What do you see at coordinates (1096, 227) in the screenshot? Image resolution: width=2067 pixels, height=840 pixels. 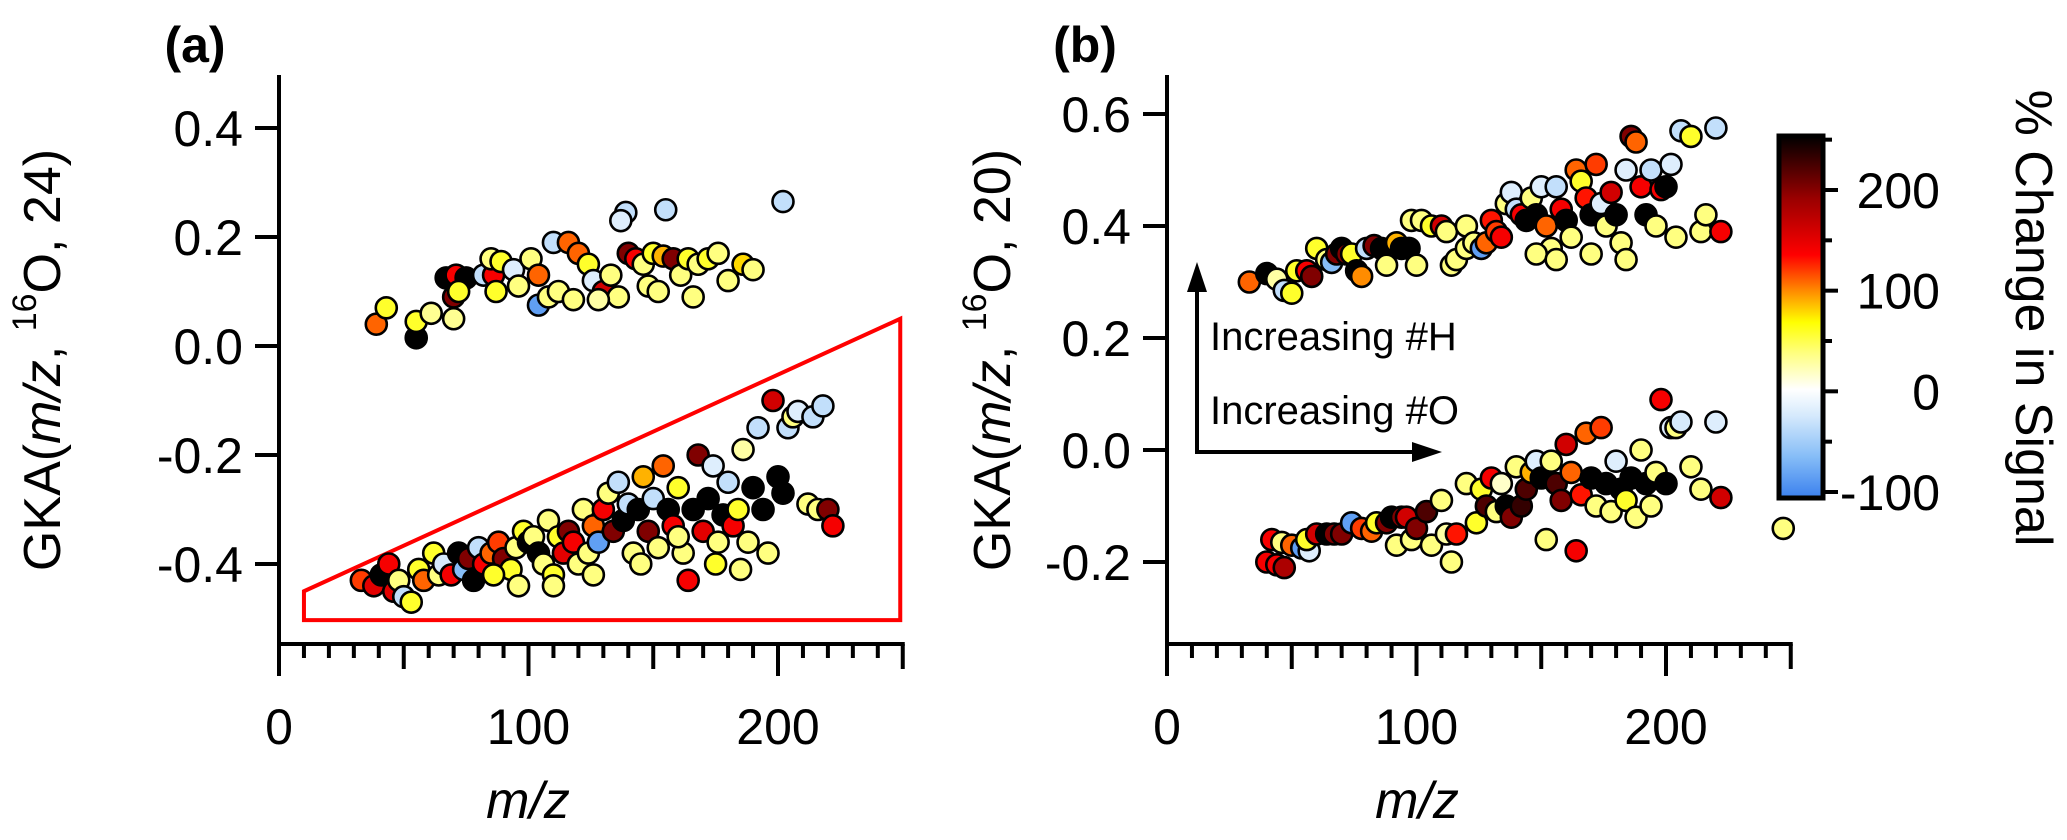 I see `panel-b-y-tick-label: 0.4` at bounding box center [1096, 227].